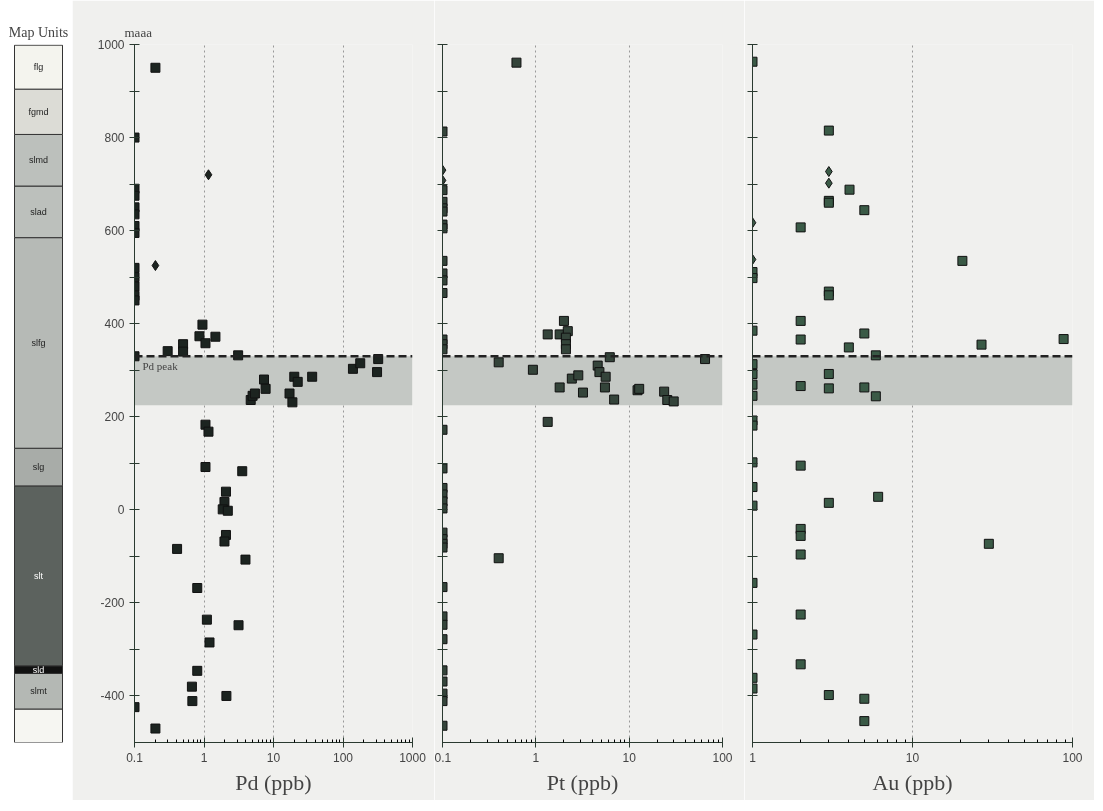 This screenshot has height=811, width=1103. What do you see at coordinates (38, 669) in the screenshot?
I see `series-label: sld` at bounding box center [38, 669].